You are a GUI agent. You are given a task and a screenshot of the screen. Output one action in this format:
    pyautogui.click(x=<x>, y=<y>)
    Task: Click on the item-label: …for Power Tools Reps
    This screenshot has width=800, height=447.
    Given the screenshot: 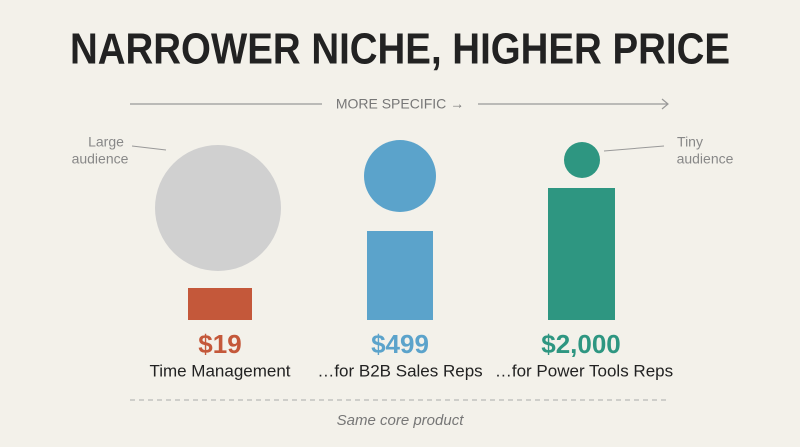 What is the action you would take?
    pyautogui.click(x=584, y=370)
    